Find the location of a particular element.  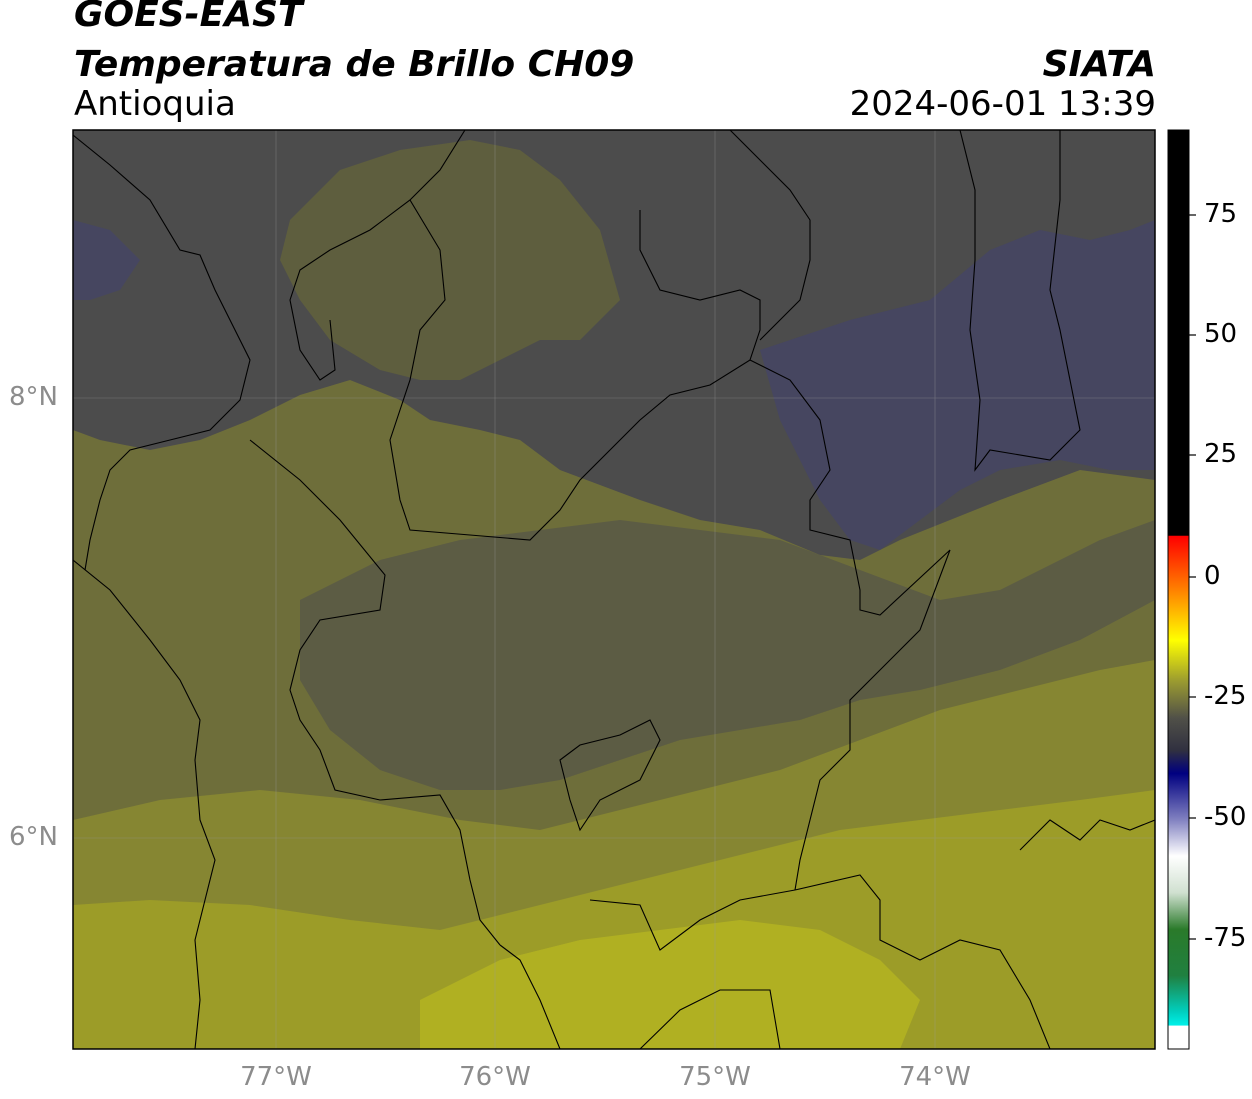

colorbar-tick-minus75: -75 is located at coordinates (1225, 938).